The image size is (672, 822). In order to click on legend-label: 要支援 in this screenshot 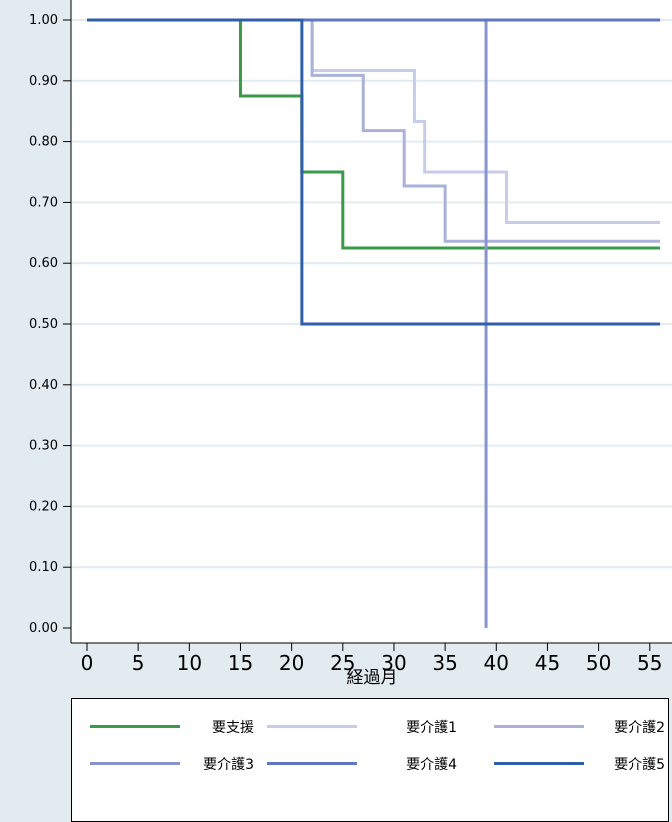, I will do `click(233, 728)`.